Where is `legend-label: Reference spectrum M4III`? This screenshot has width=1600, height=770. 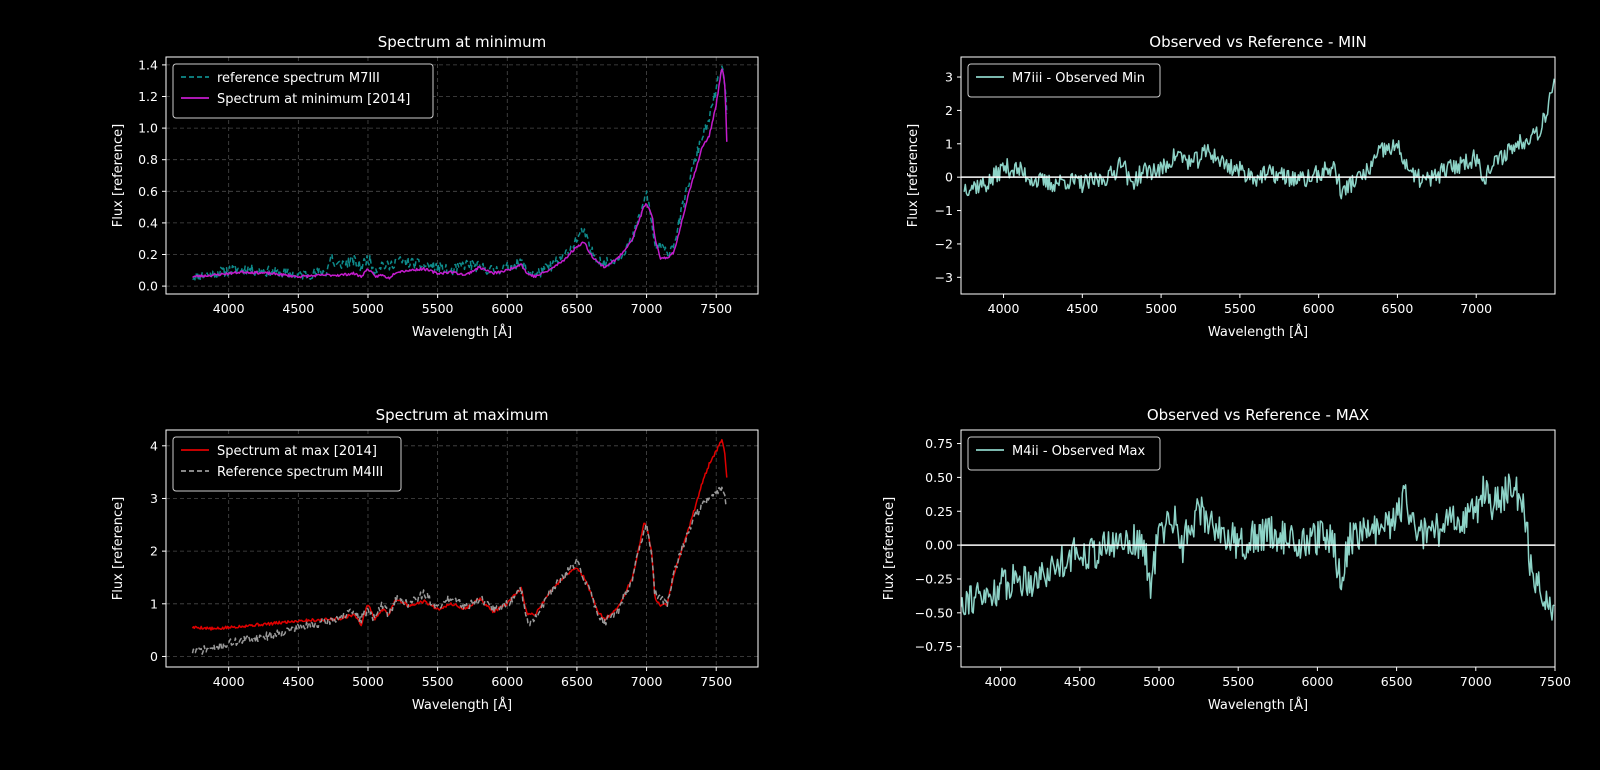 legend-label: Reference spectrum M4III is located at coordinates (300, 472).